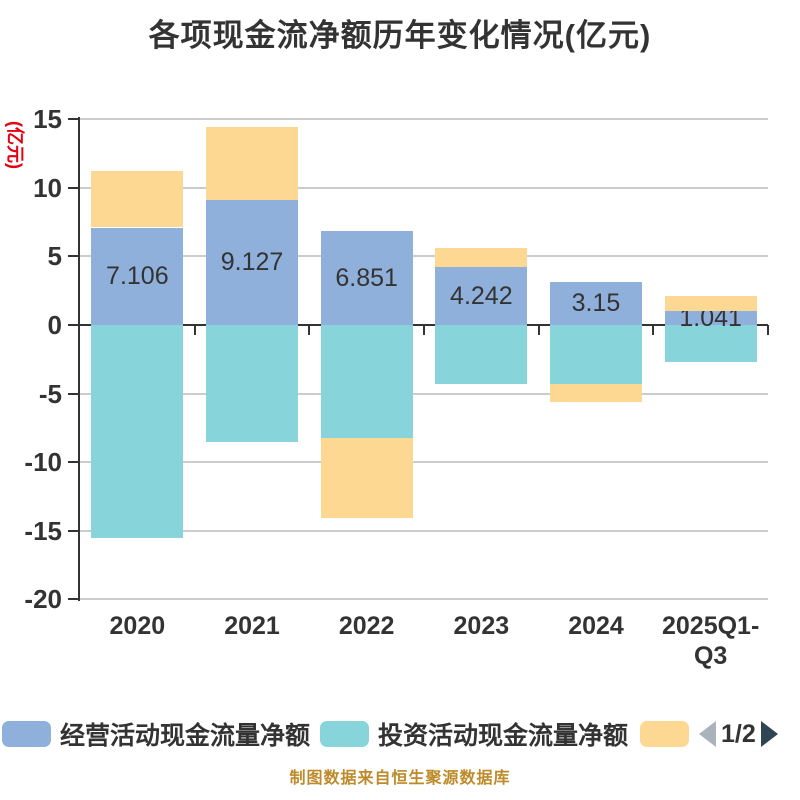 The image size is (800, 800). What do you see at coordinates (43, 462) in the screenshot?
I see `y-tick-label--10: -10` at bounding box center [43, 462].